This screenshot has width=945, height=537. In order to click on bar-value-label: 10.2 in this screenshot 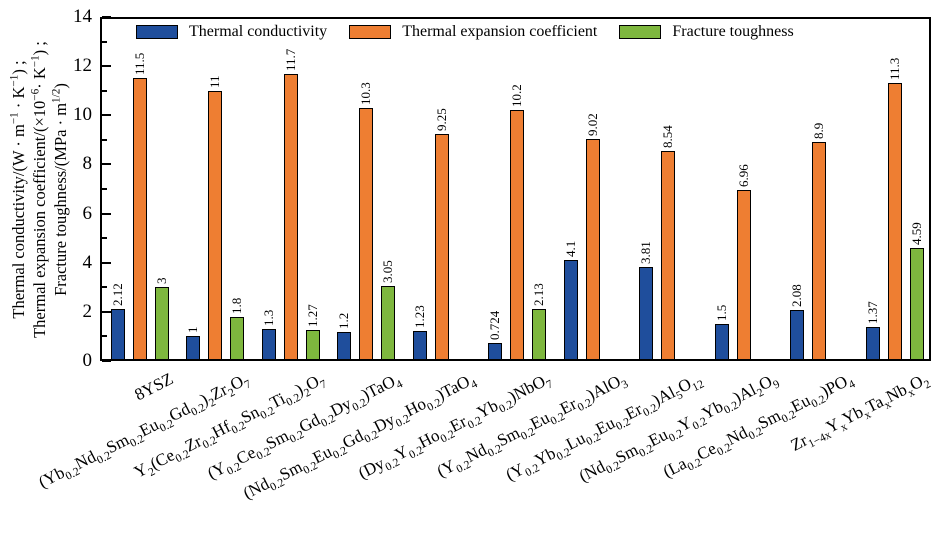, I will do `click(517, 96)`.